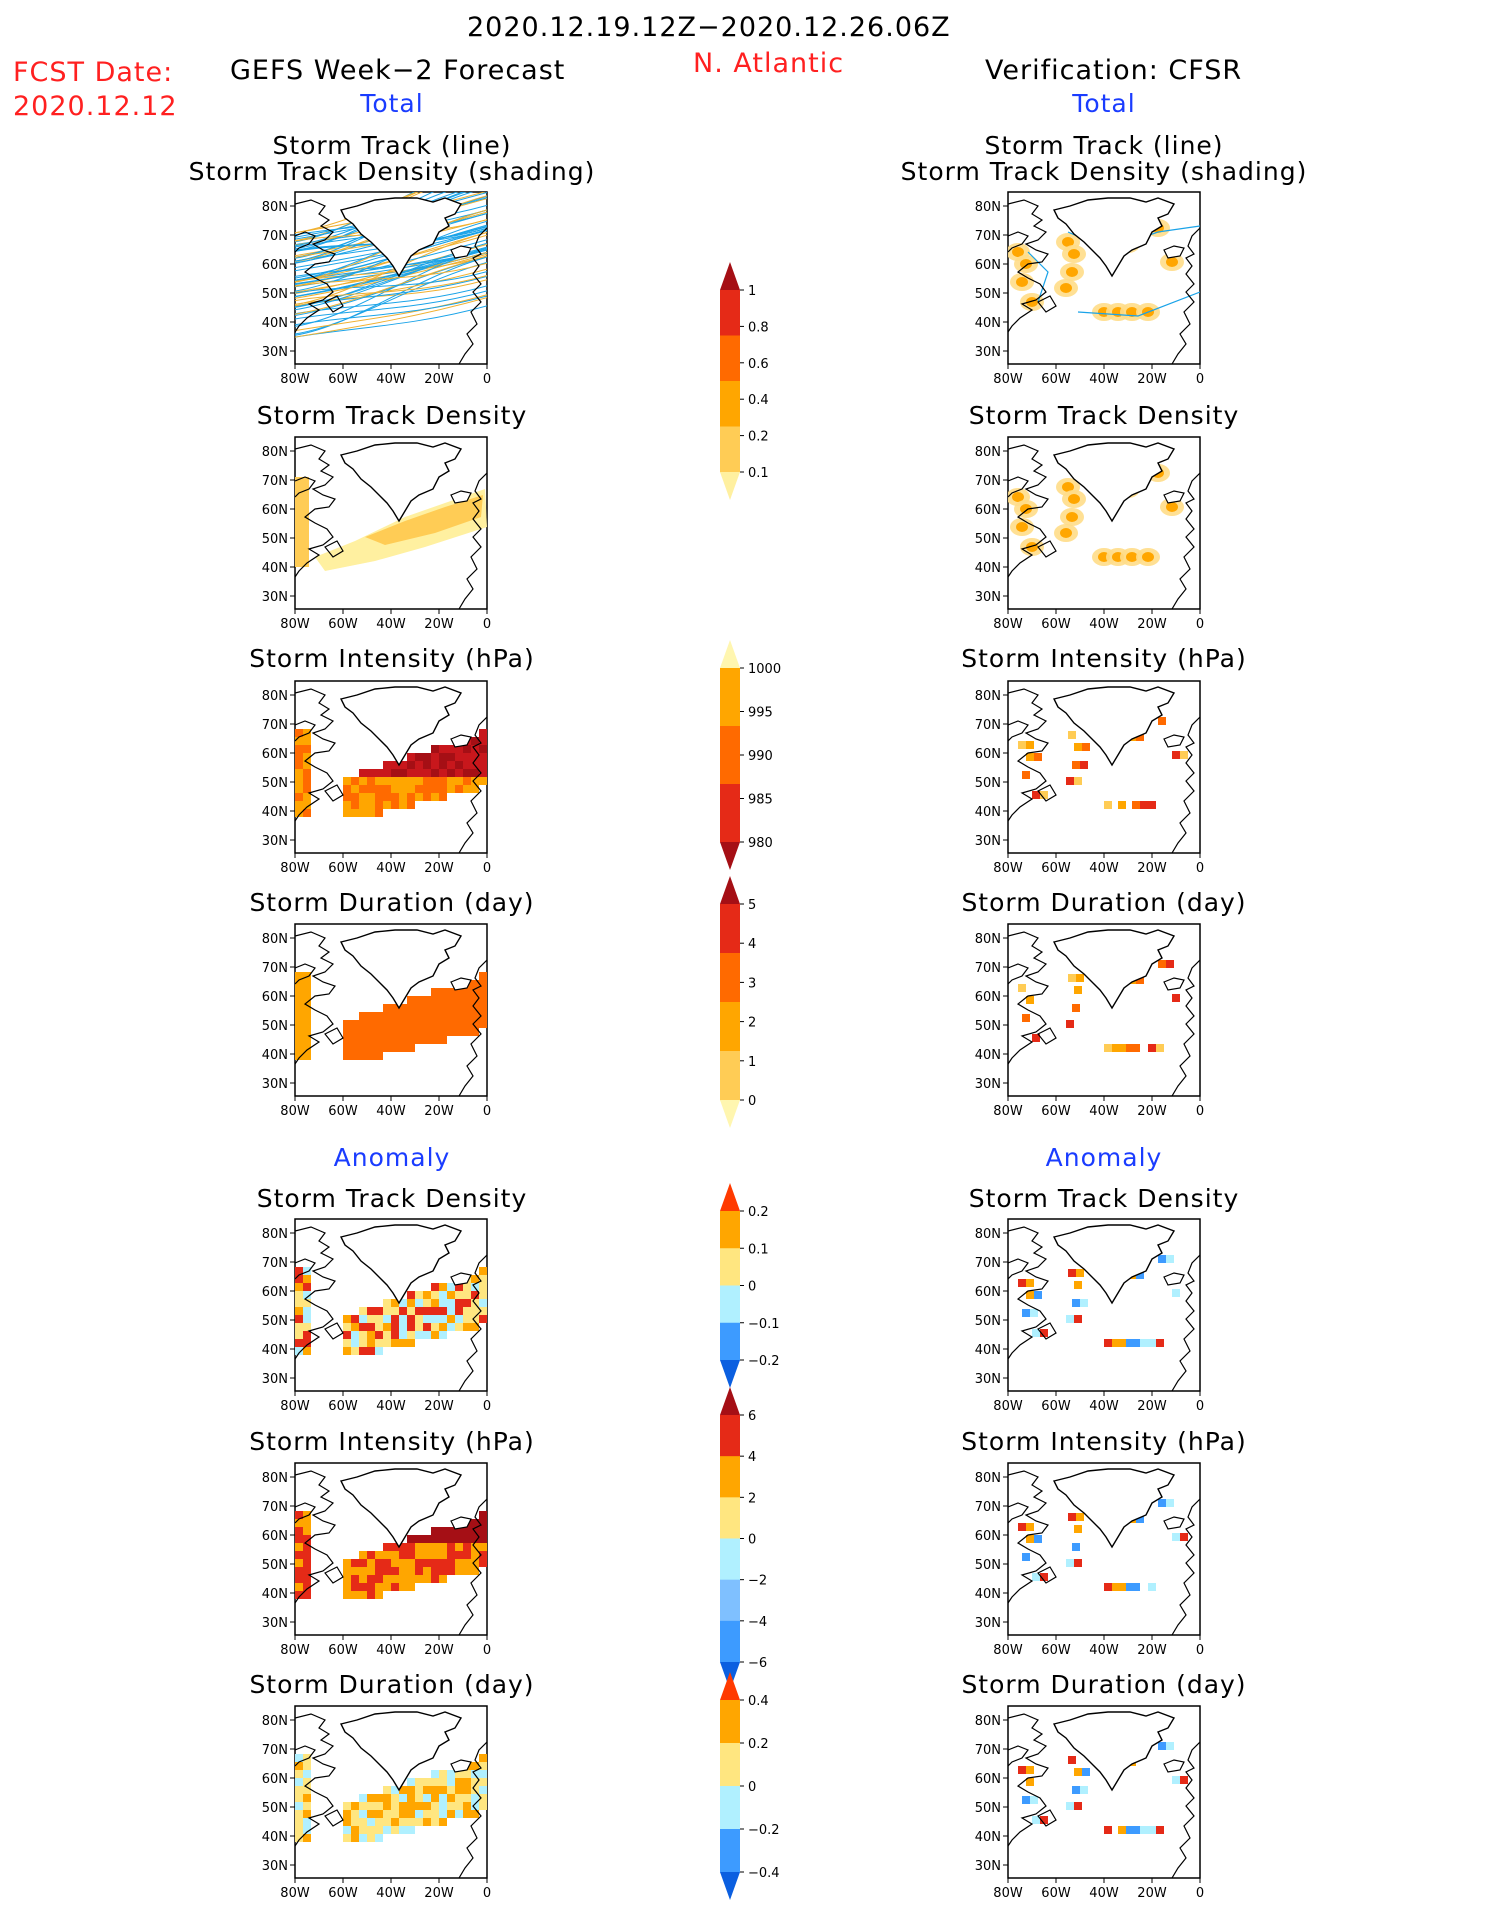 The height and width of the screenshot is (1925, 1487). What do you see at coordinates (760, 713) in the screenshot?
I see `colorbar-label: 995` at bounding box center [760, 713].